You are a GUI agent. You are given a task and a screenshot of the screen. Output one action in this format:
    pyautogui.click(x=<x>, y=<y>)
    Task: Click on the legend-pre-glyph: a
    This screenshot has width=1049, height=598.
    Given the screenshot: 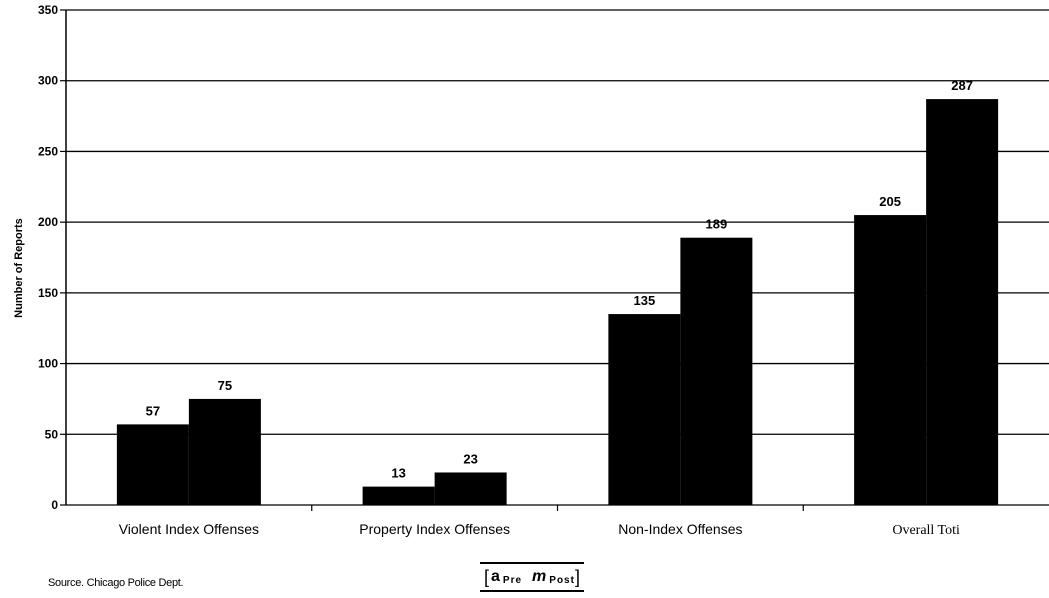 What is the action you would take?
    pyautogui.click(x=495, y=576)
    